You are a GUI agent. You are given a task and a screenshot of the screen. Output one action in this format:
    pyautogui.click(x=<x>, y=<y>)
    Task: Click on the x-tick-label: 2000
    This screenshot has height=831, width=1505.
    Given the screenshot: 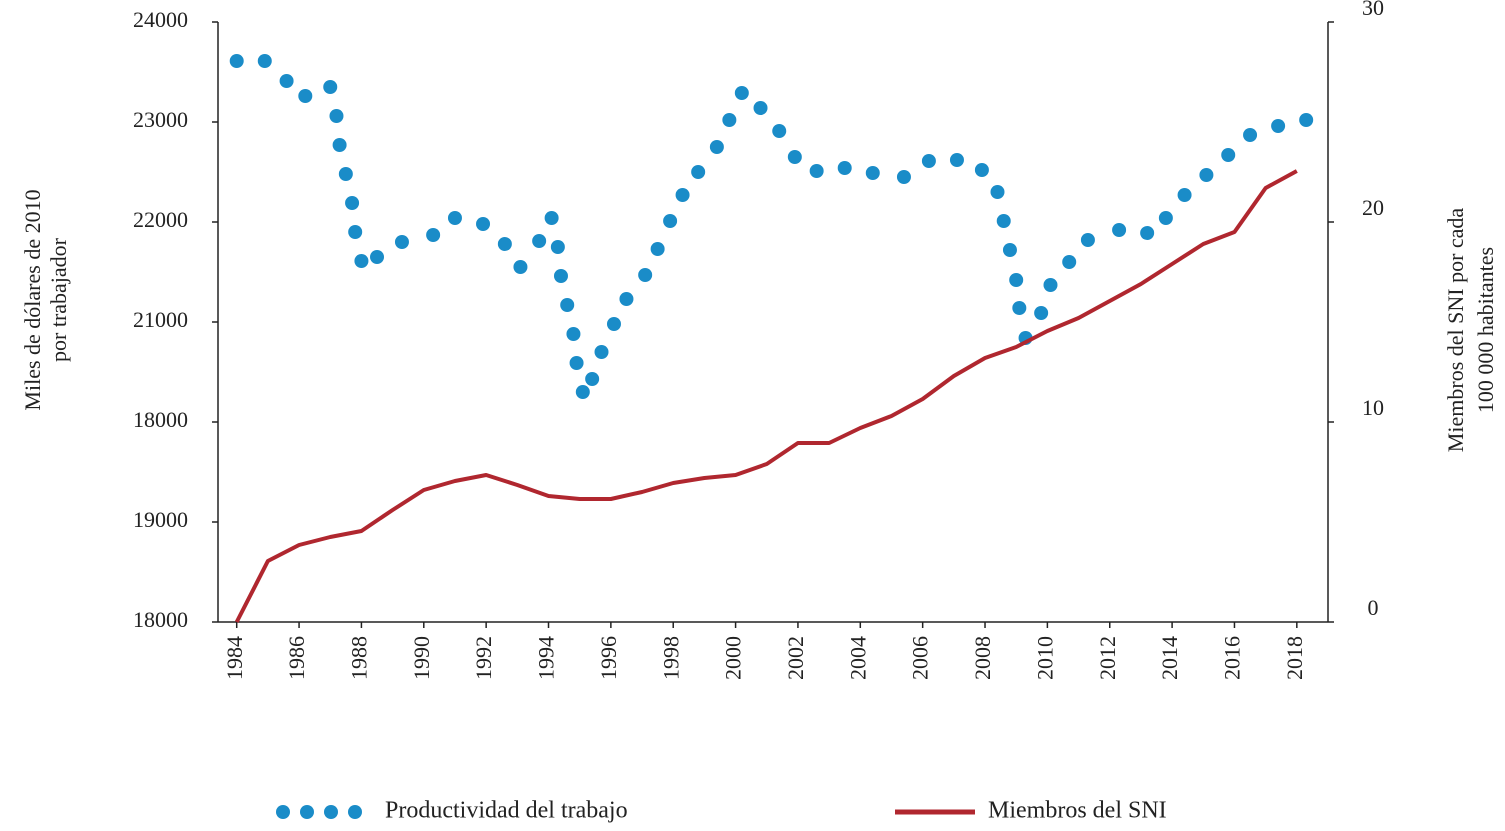 What is the action you would take?
    pyautogui.click(x=733, y=658)
    